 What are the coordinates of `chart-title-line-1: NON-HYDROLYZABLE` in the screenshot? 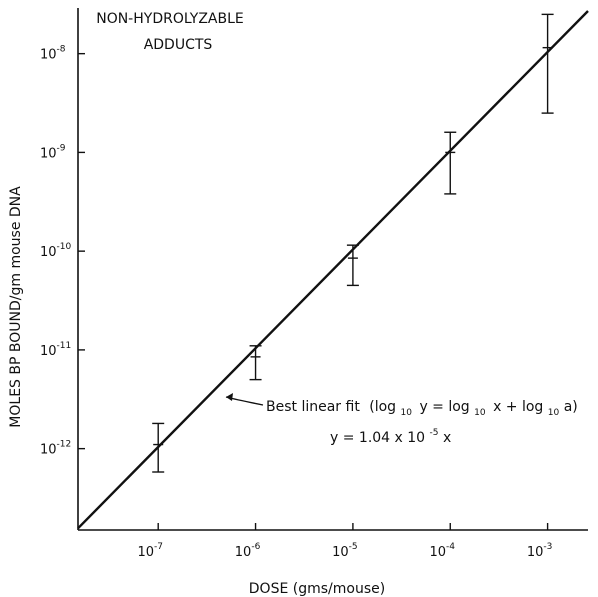 It's located at (170, 19).